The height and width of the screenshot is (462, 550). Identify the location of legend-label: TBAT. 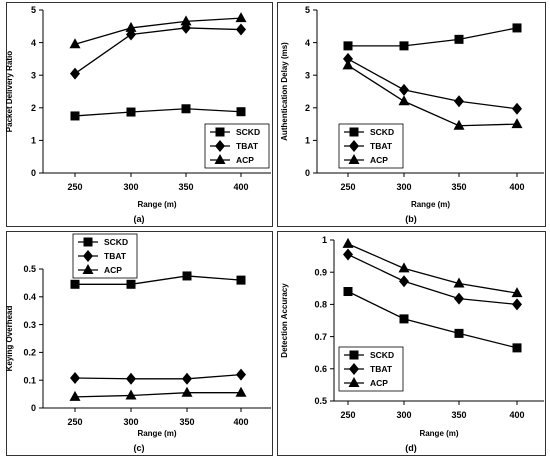
(247, 146).